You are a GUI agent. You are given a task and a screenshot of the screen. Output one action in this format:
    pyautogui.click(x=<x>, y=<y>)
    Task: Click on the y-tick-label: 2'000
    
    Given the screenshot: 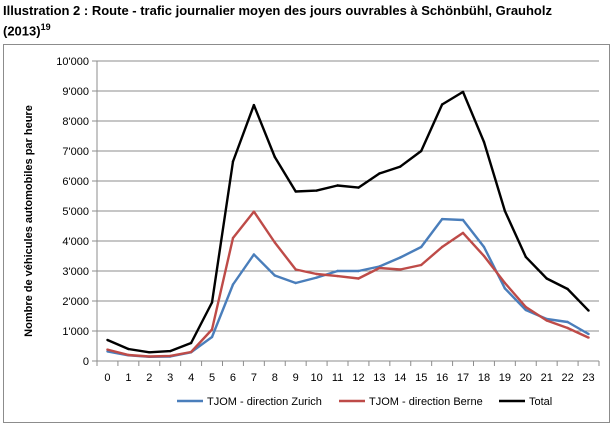 What is the action you would take?
    pyautogui.click(x=75, y=302)
    